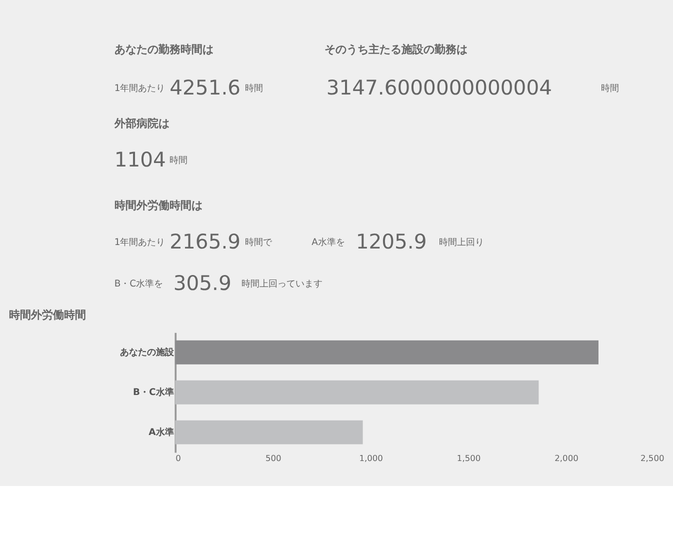 This screenshot has width=673, height=533. I want to click on y-tick-label: B・C水準, so click(153, 392).